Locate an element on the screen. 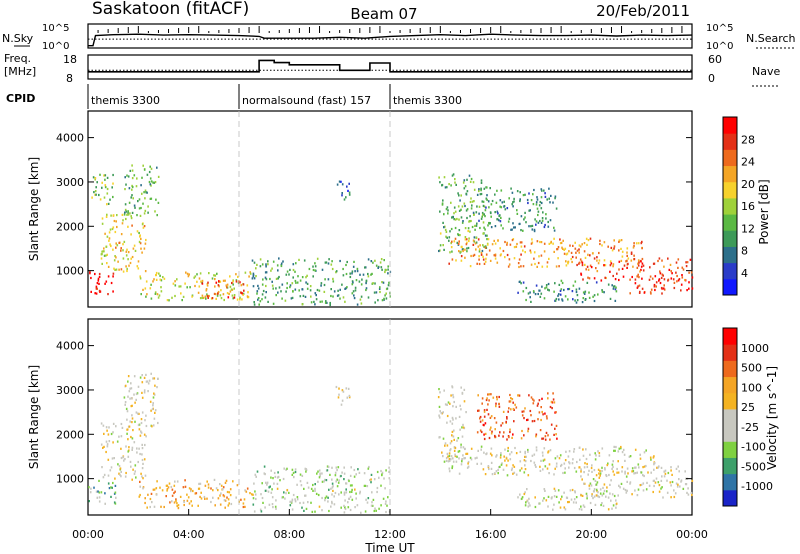  noise-series-group is located at coordinates (390, 36).